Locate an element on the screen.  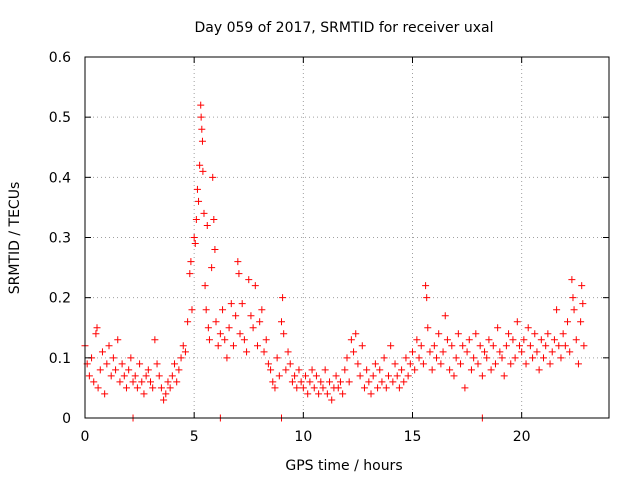
x-tick-label: 10 is located at coordinates (303, 437).